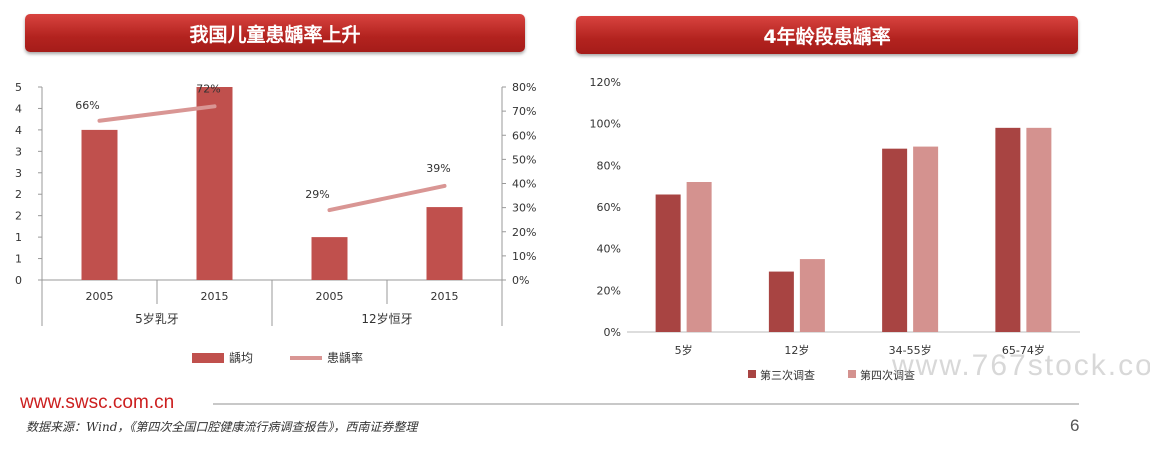 This screenshot has height=452, width=1150. I want to click on left-tick-label: 0, so click(18, 280).